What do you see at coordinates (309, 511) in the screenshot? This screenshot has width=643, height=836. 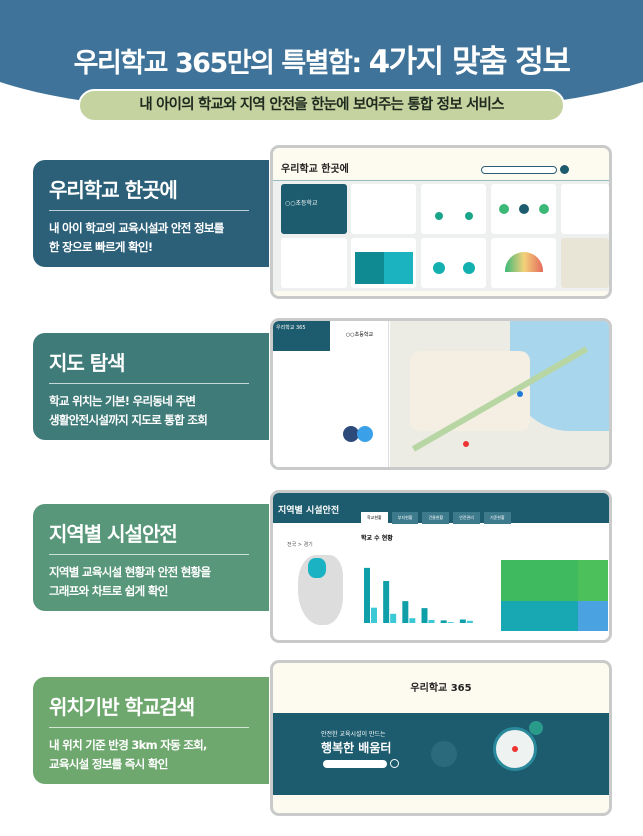 I see `shot-title: 지역별 시설안전` at bounding box center [309, 511].